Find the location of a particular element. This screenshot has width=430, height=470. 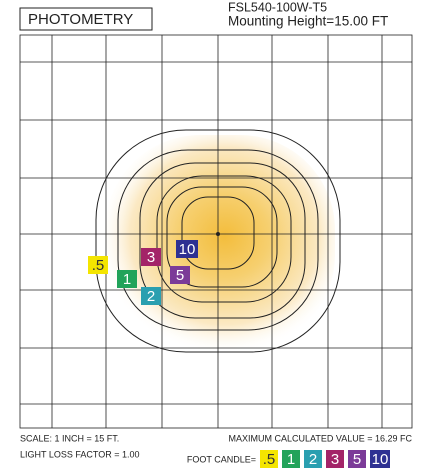

max-value: MAXIMUM CALCULATED VALUE = 16.29 FC is located at coordinates (321, 438).